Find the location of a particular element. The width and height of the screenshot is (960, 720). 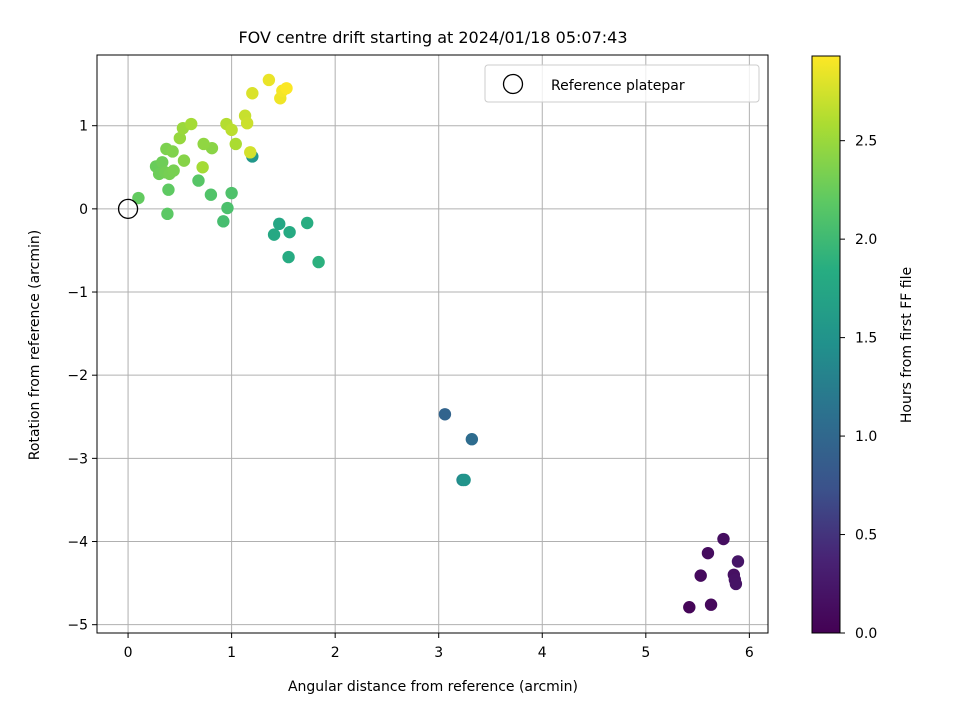

legend-entry-reference: Reference platepar is located at coordinates (618, 86).